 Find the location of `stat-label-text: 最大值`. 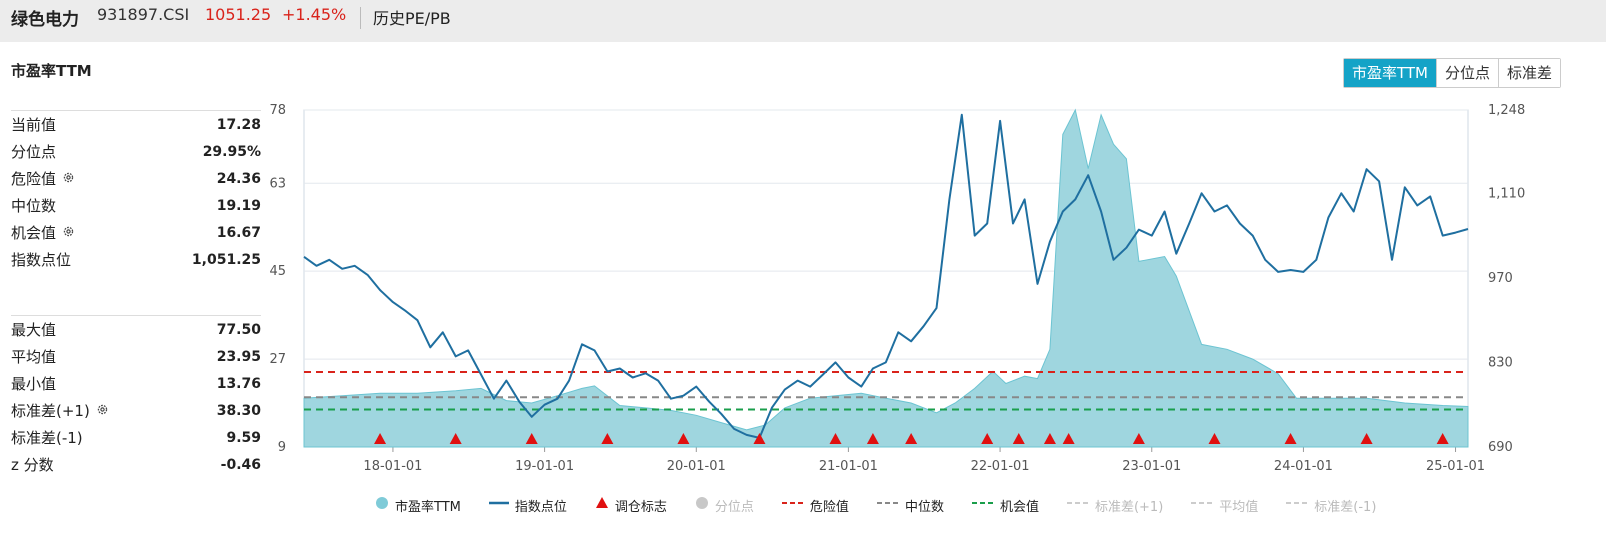

stat-label-text: 最大值 is located at coordinates (34, 330).